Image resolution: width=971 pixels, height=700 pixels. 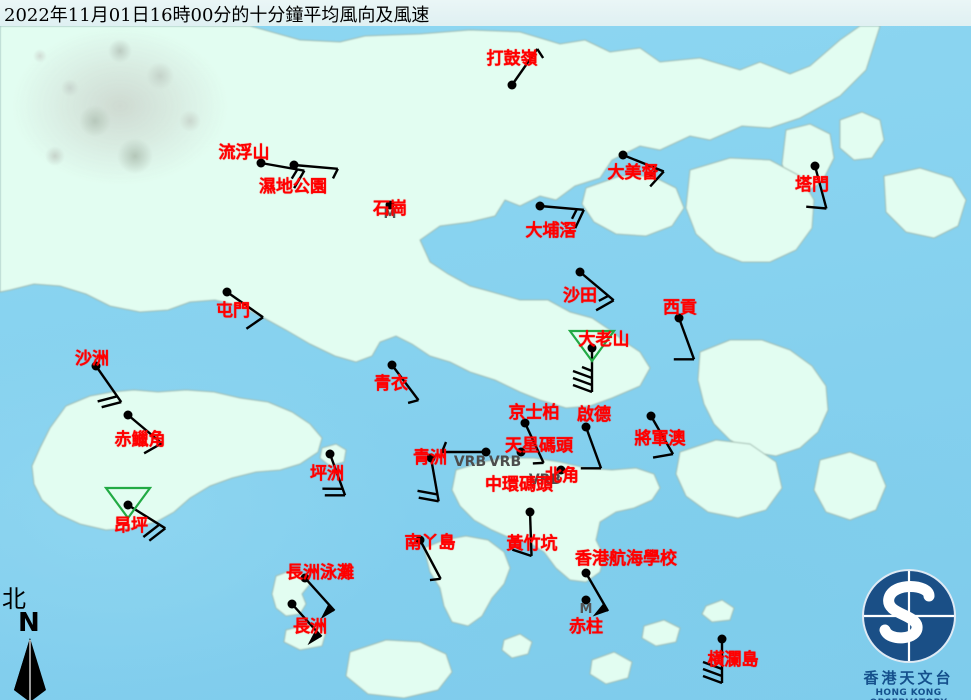 I want to click on compass-rose: 北 N, so click(x=32, y=642).